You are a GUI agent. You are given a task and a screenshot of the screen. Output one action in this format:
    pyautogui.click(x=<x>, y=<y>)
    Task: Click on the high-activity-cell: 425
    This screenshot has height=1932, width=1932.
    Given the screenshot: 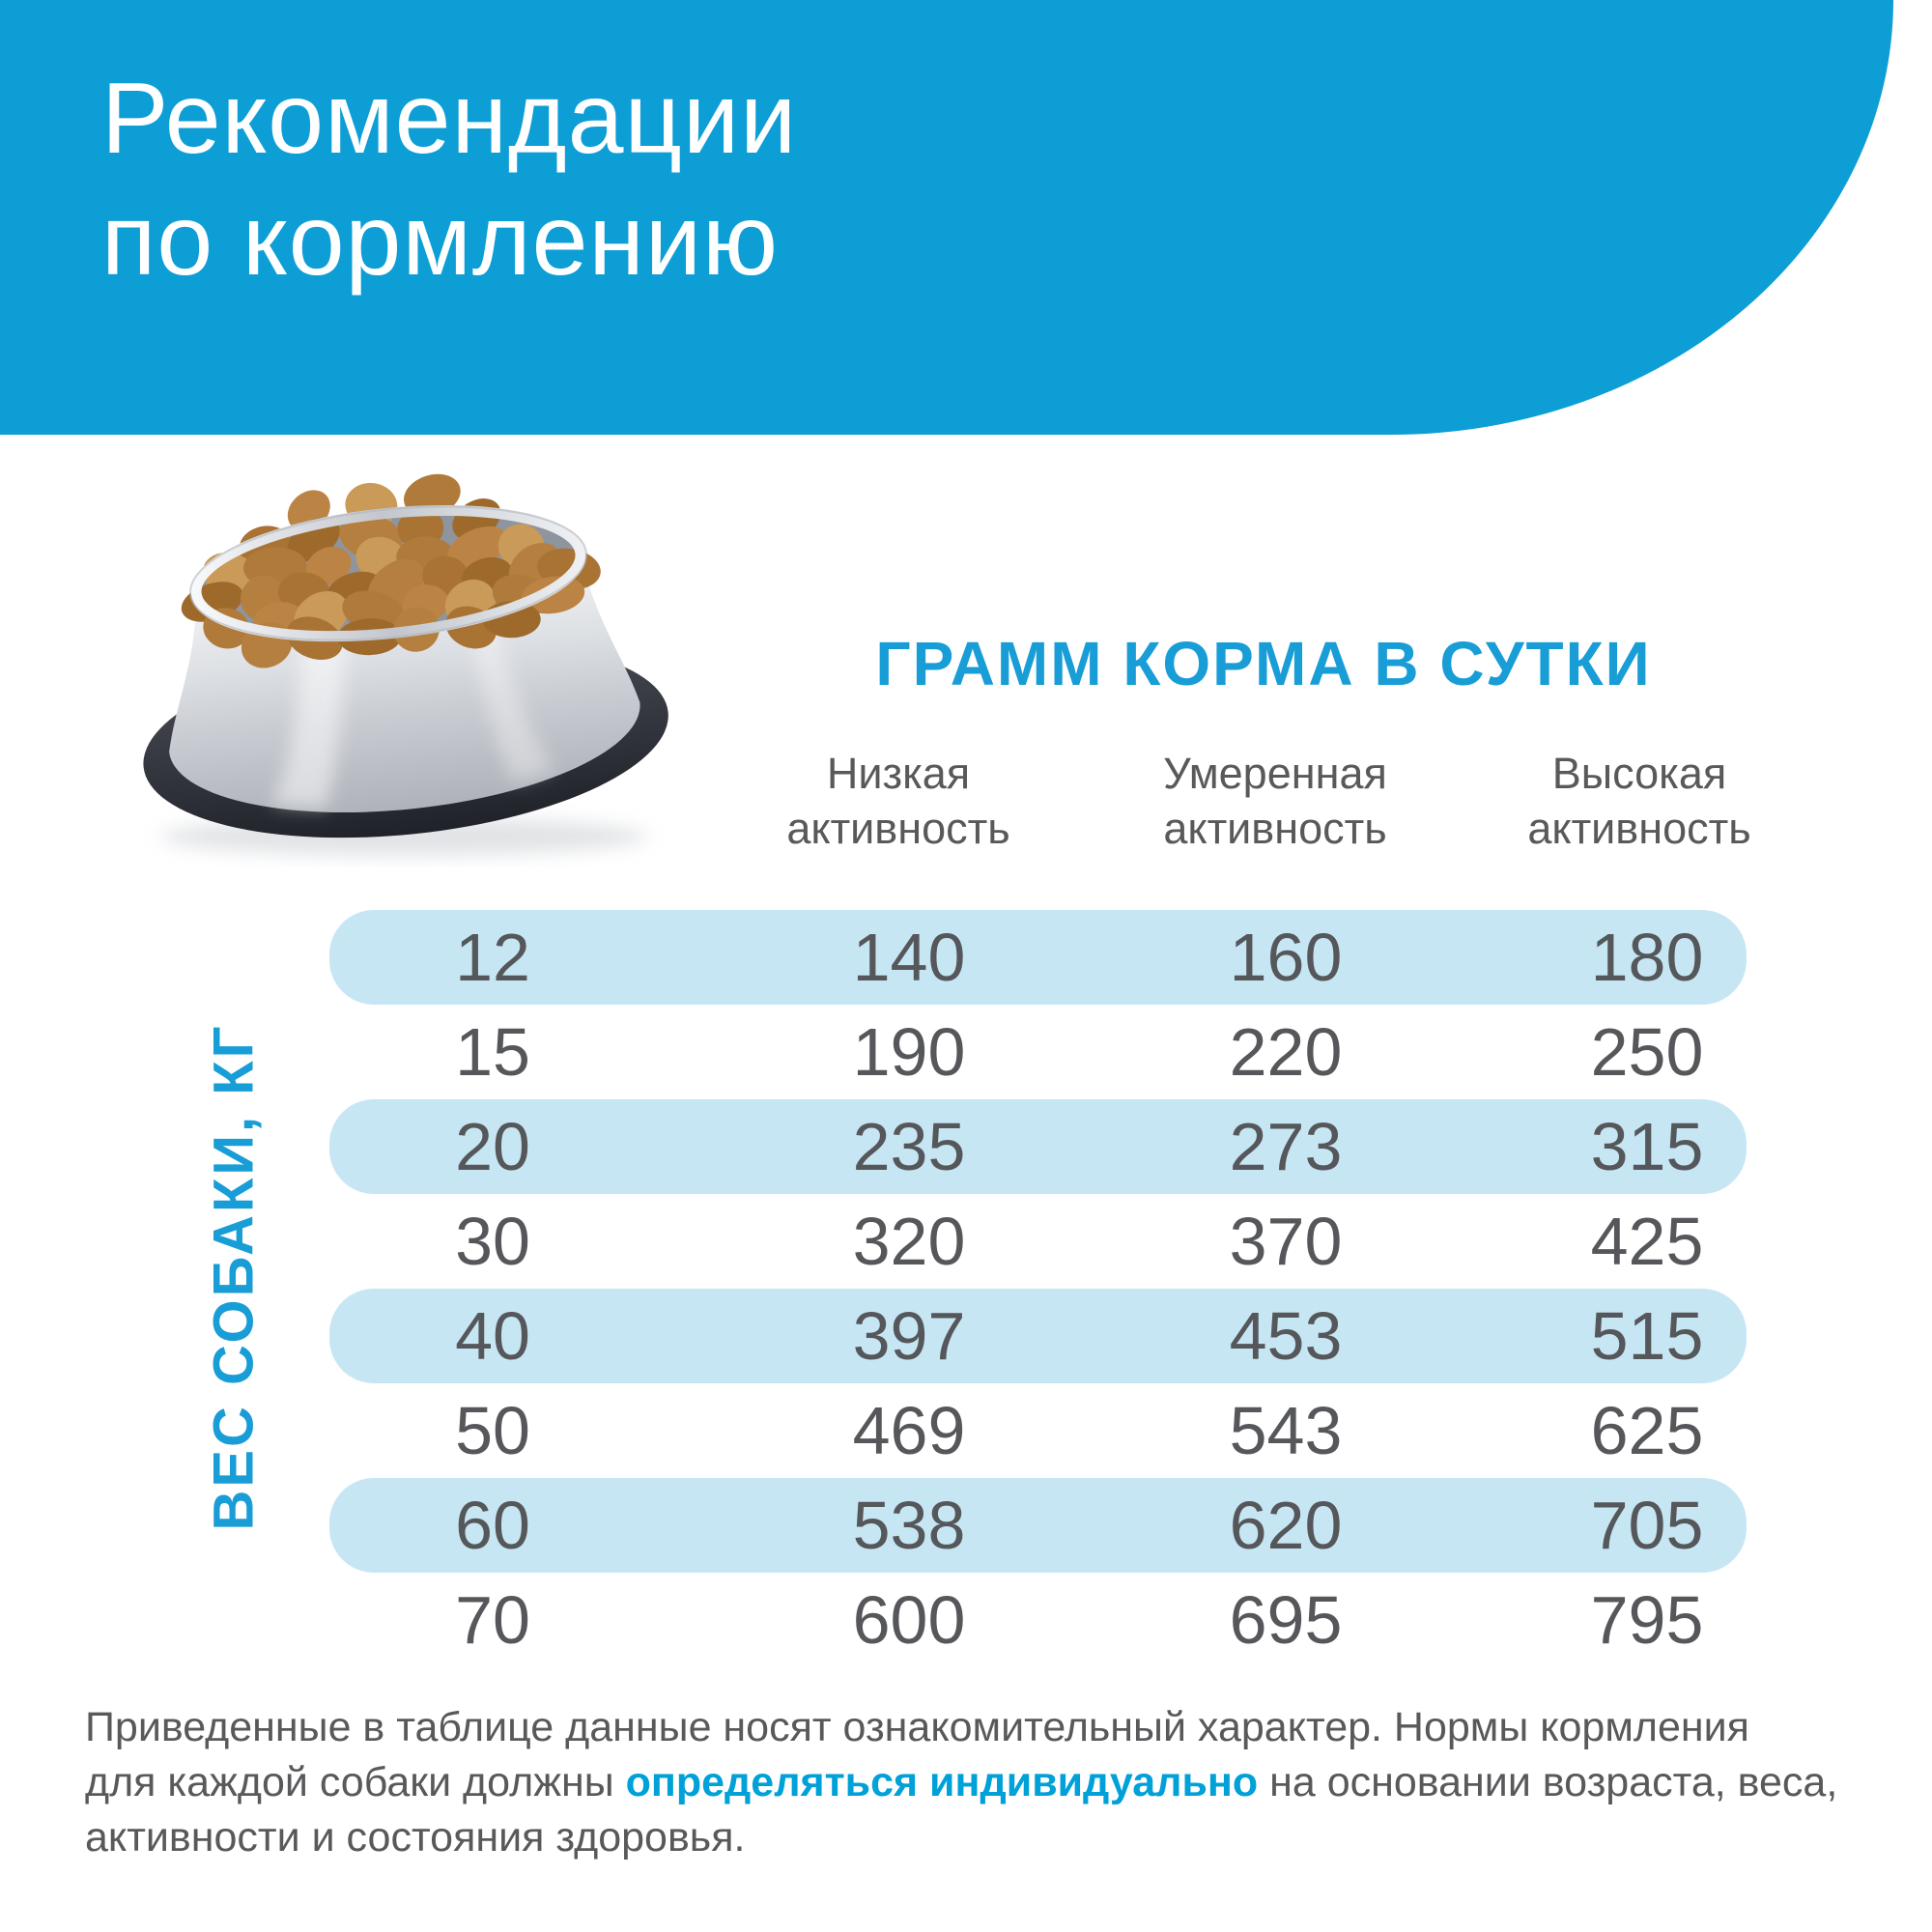 What is the action you would take?
    pyautogui.click(x=1647, y=1241)
    